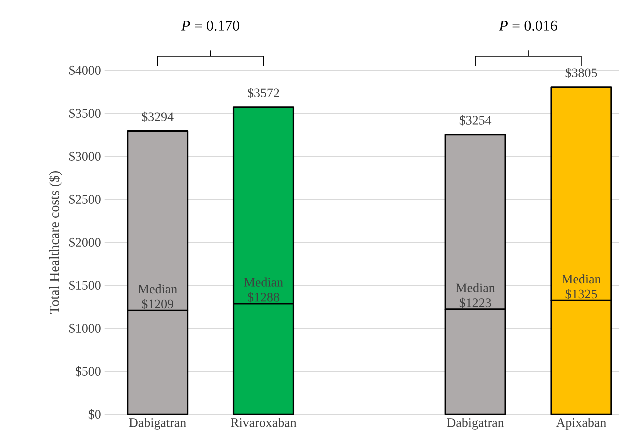 The height and width of the screenshot is (437, 619). What do you see at coordinates (85, 156) in the screenshot?
I see `y-tick-label: $3000` at bounding box center [85, 156].